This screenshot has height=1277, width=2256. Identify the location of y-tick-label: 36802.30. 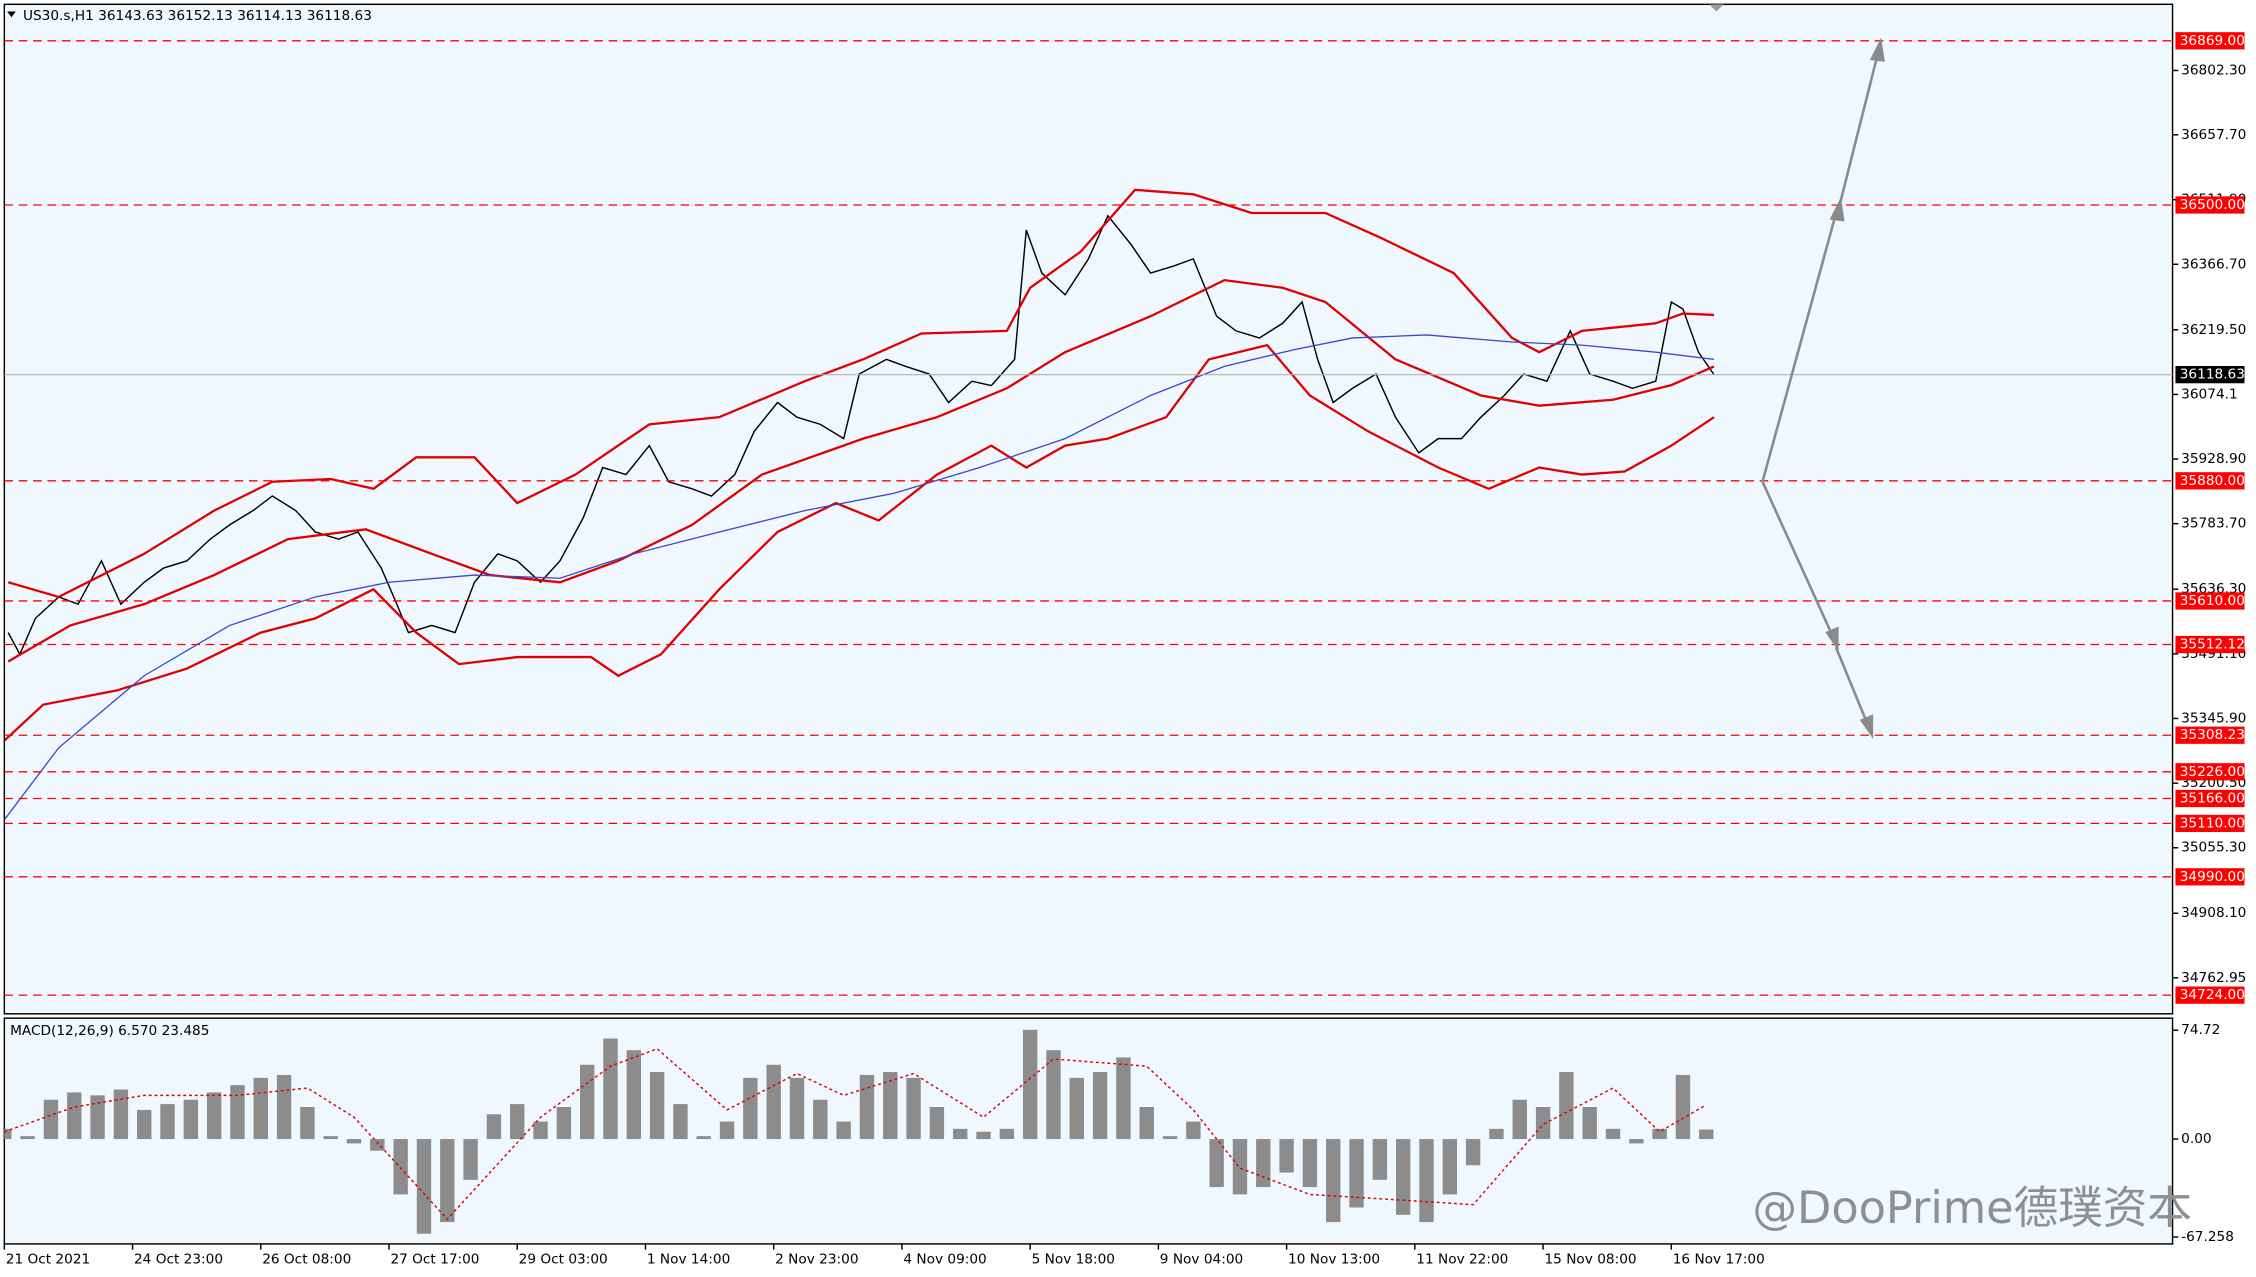
(2213, 70).